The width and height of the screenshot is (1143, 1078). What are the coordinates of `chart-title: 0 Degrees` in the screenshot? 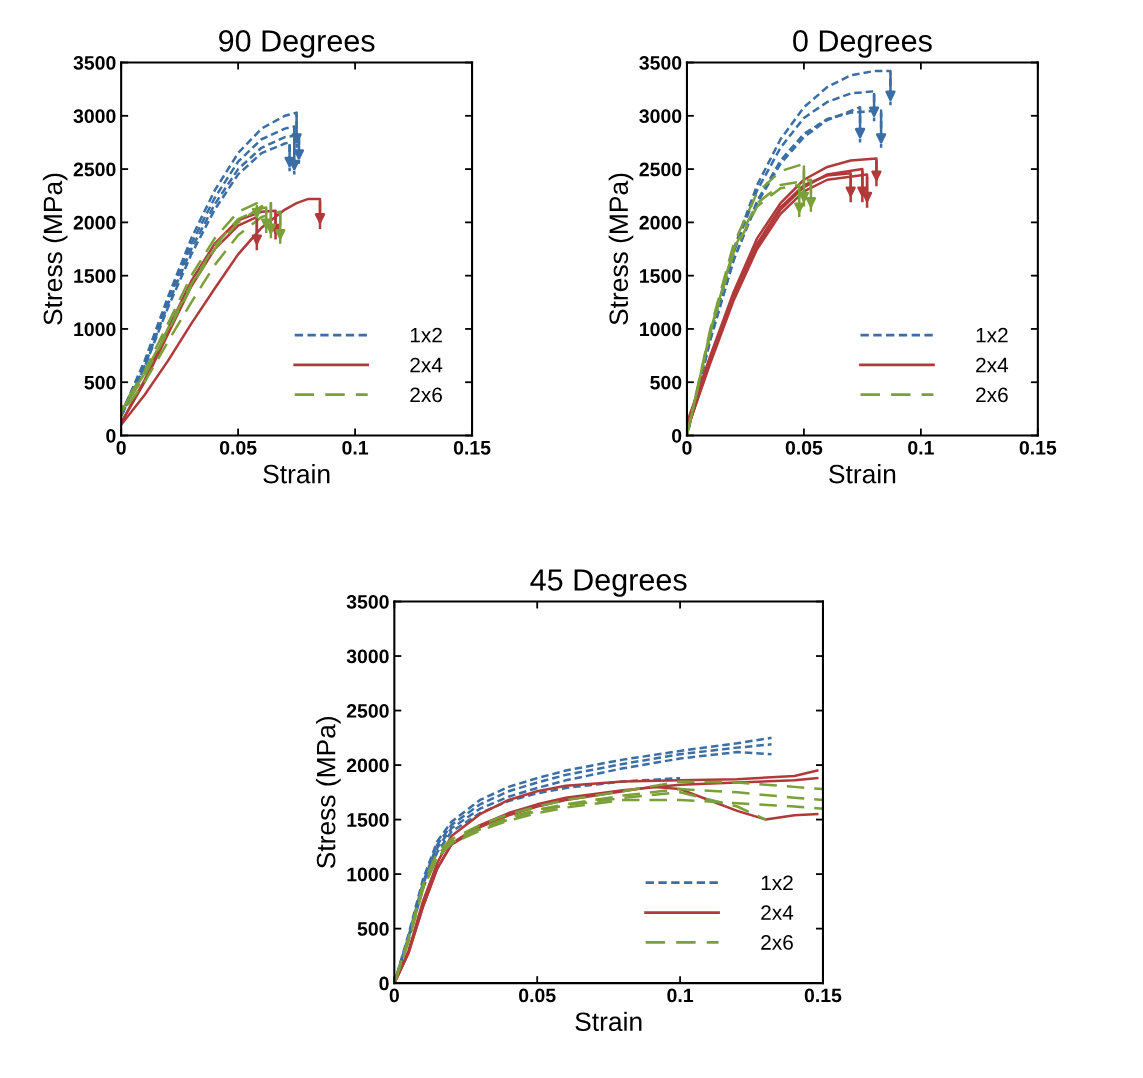 It's located at (862, 44).